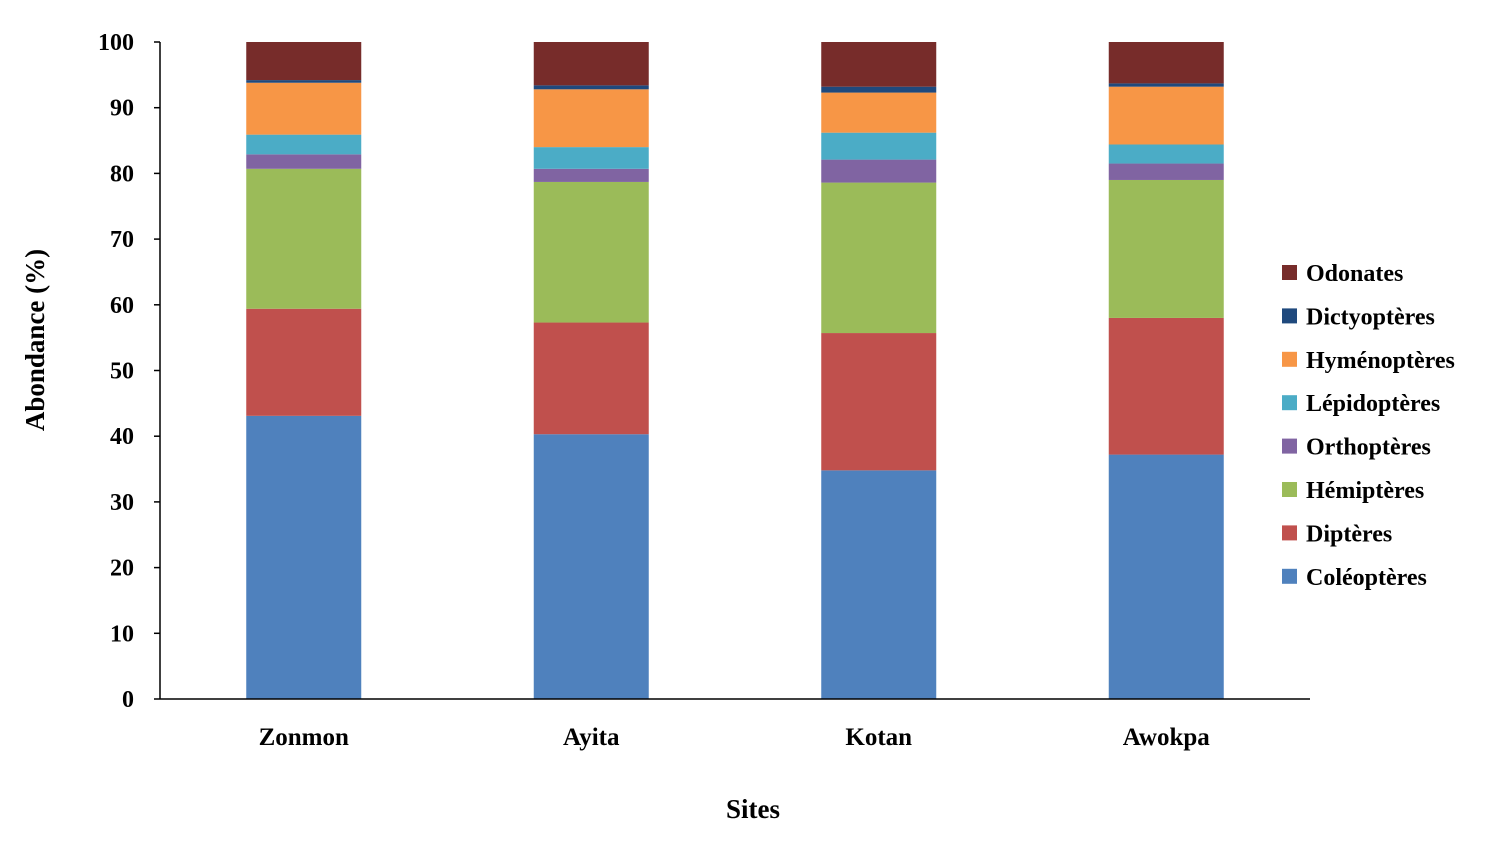  What do you see at coordinates (122, 240) in the screenshot?
I see `y-tick-label: 70` at bounding box center [122, 240].